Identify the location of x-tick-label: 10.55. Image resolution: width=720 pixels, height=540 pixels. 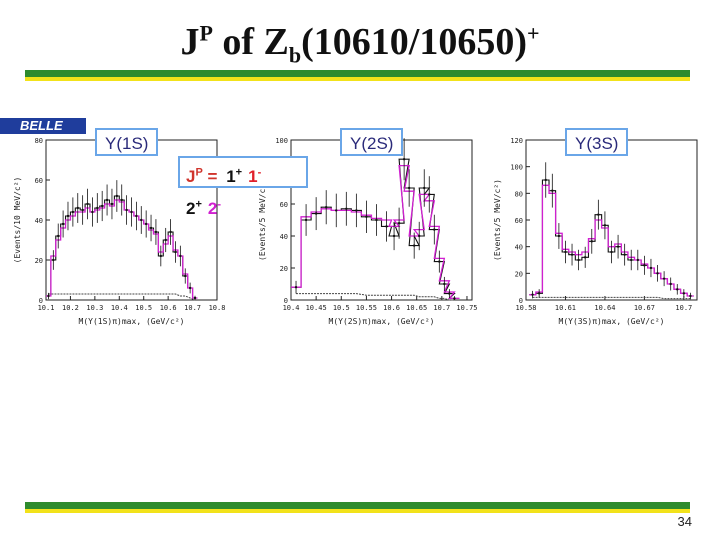
(366, 308).